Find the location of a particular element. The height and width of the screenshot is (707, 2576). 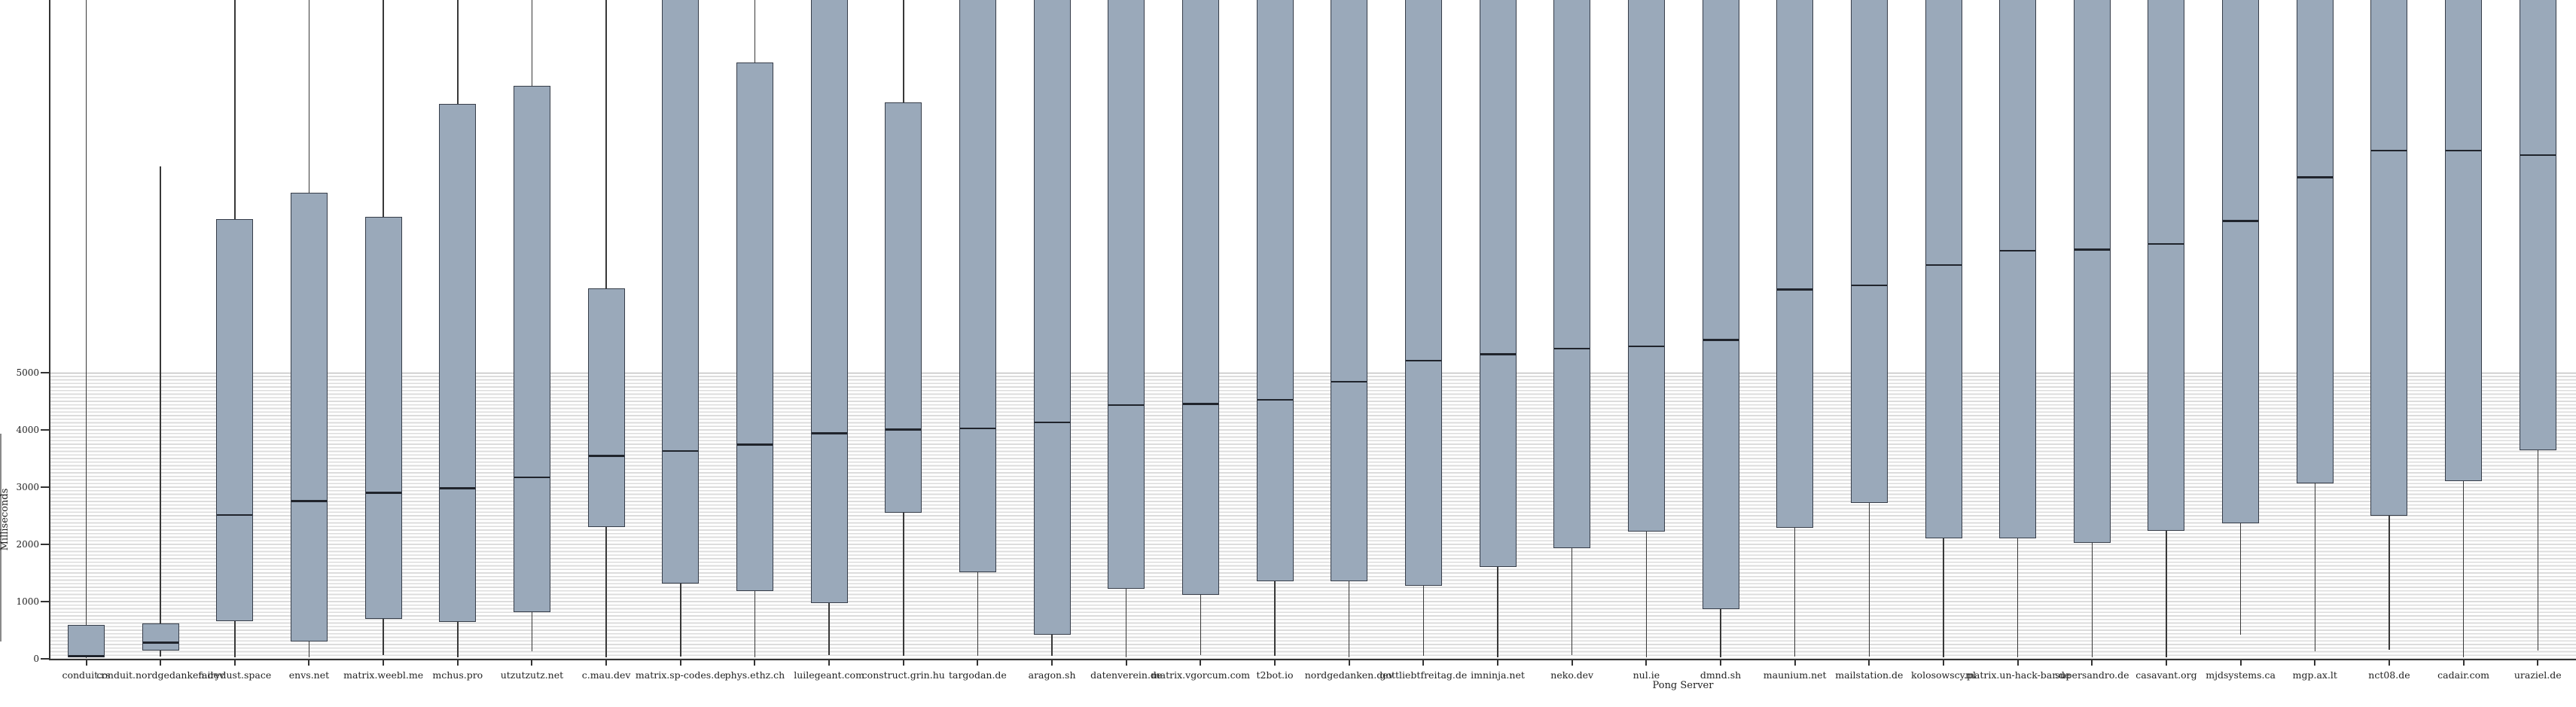

x-tick-label: datenverein.de is located at coordinates (1126, 675).